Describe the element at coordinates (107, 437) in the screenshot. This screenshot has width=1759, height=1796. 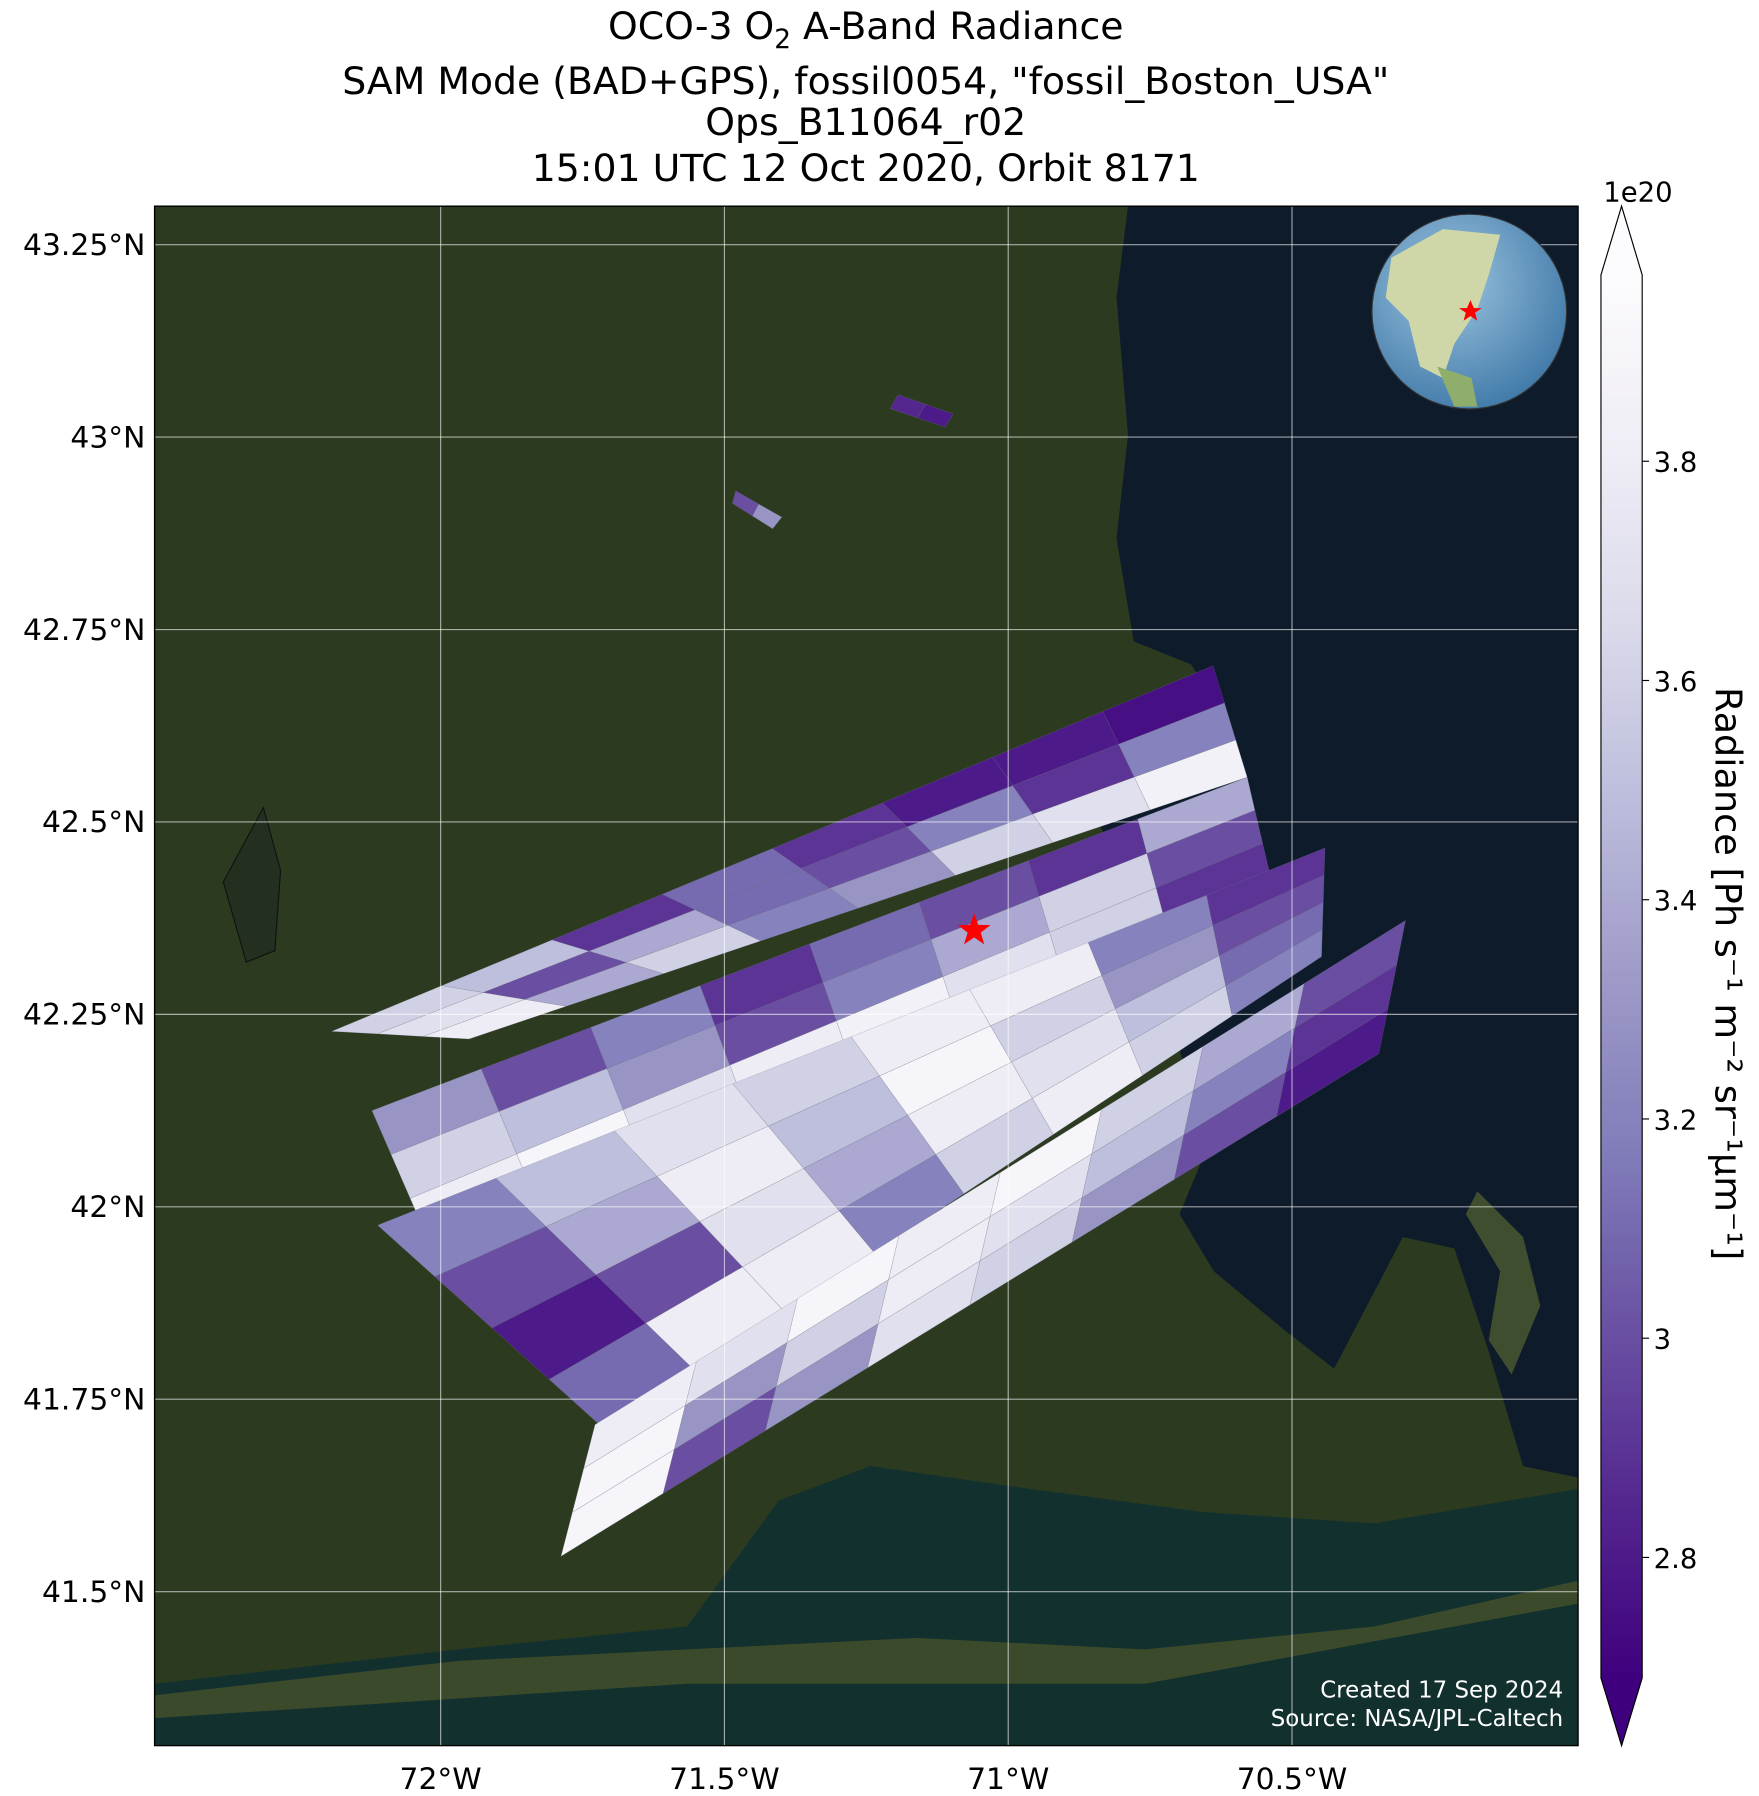
I see `y-tick-label: 43°N` at that location.